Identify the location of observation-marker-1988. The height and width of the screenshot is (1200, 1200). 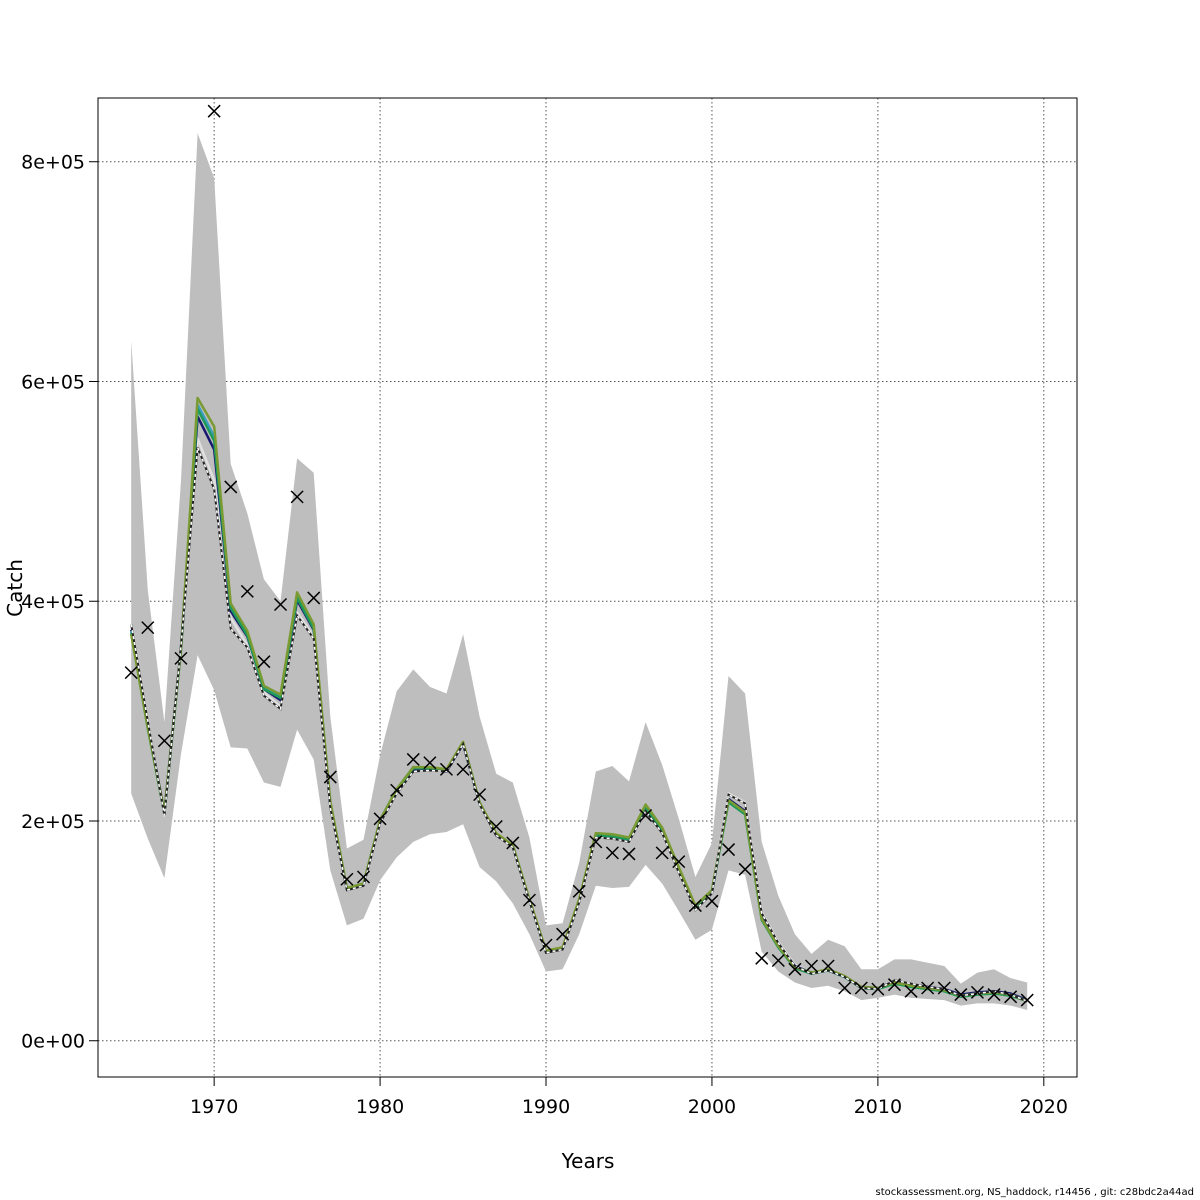
(513, 843).